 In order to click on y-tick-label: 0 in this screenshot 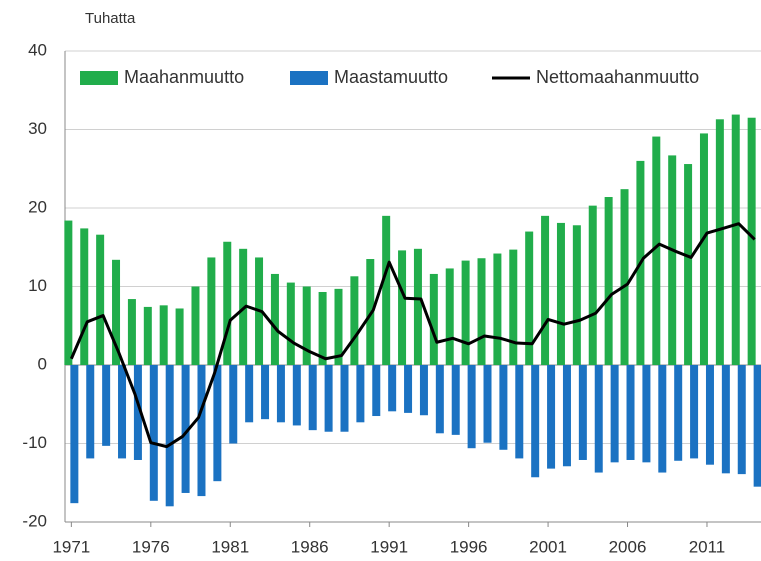, I will do `click(42, 363)`.